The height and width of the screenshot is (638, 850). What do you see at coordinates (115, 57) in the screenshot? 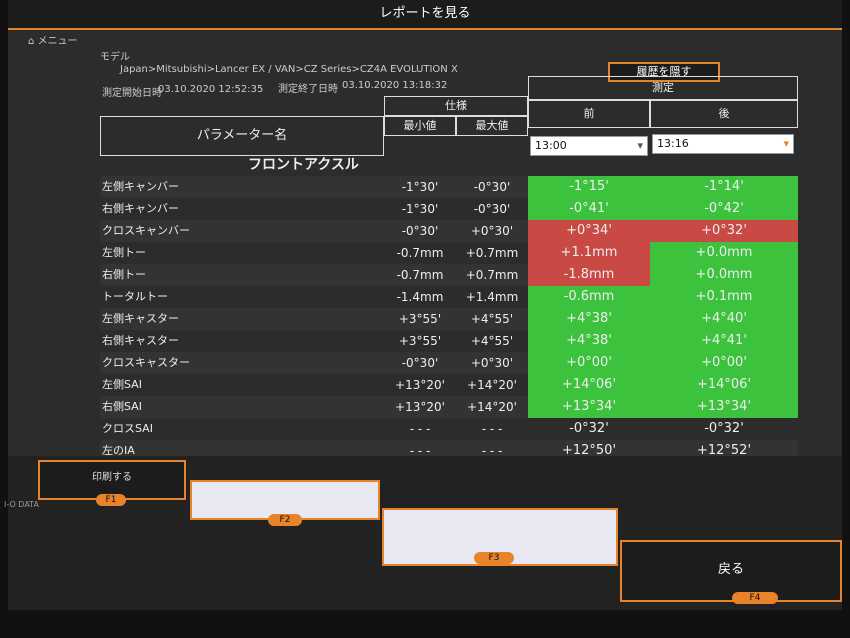
I see `model-label: モデル` at bounding box center [115, 57].